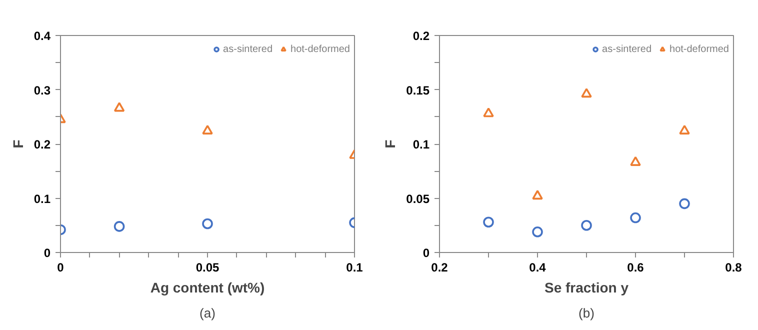 Image resolution: width=758 pixels, height=330 pixels. Describe the element at coordinates (586, 313) in the screenshot. I see `text: (b)` at that location.